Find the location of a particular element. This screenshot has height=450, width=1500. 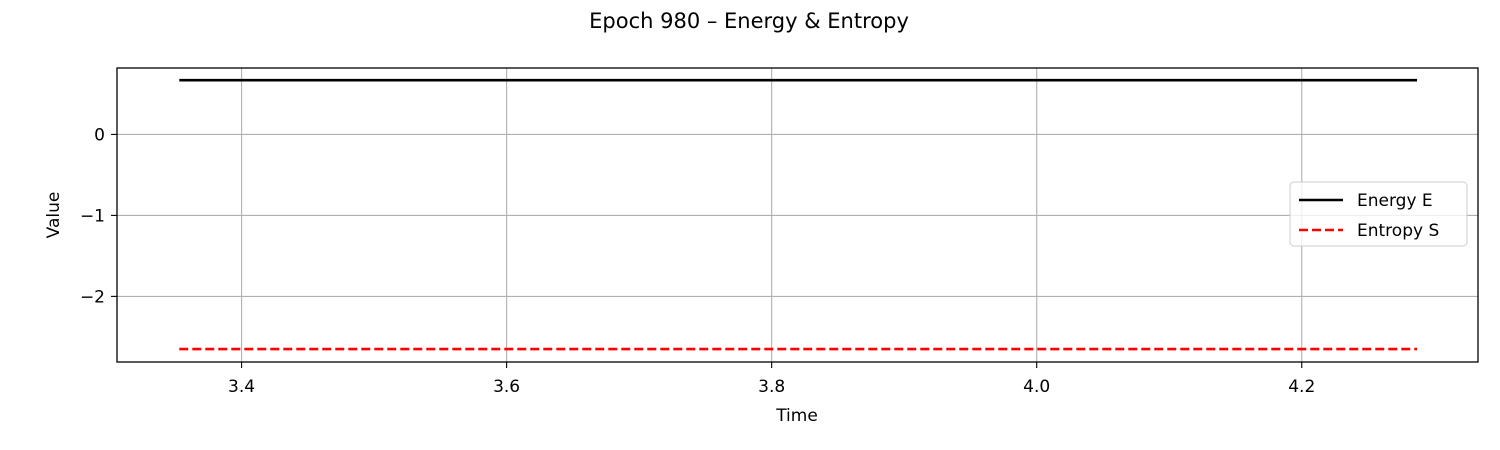

x-tick-label: 4.0 is located at coordinates (1036, 387).